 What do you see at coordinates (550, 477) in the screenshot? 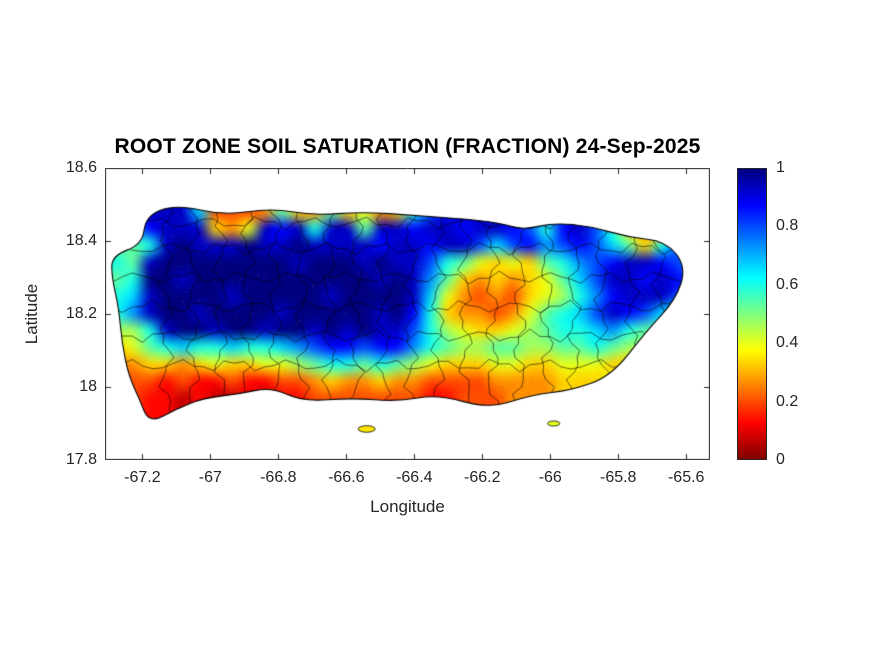
I see `x-tick-label: -66` at bounding box center [550, 477].